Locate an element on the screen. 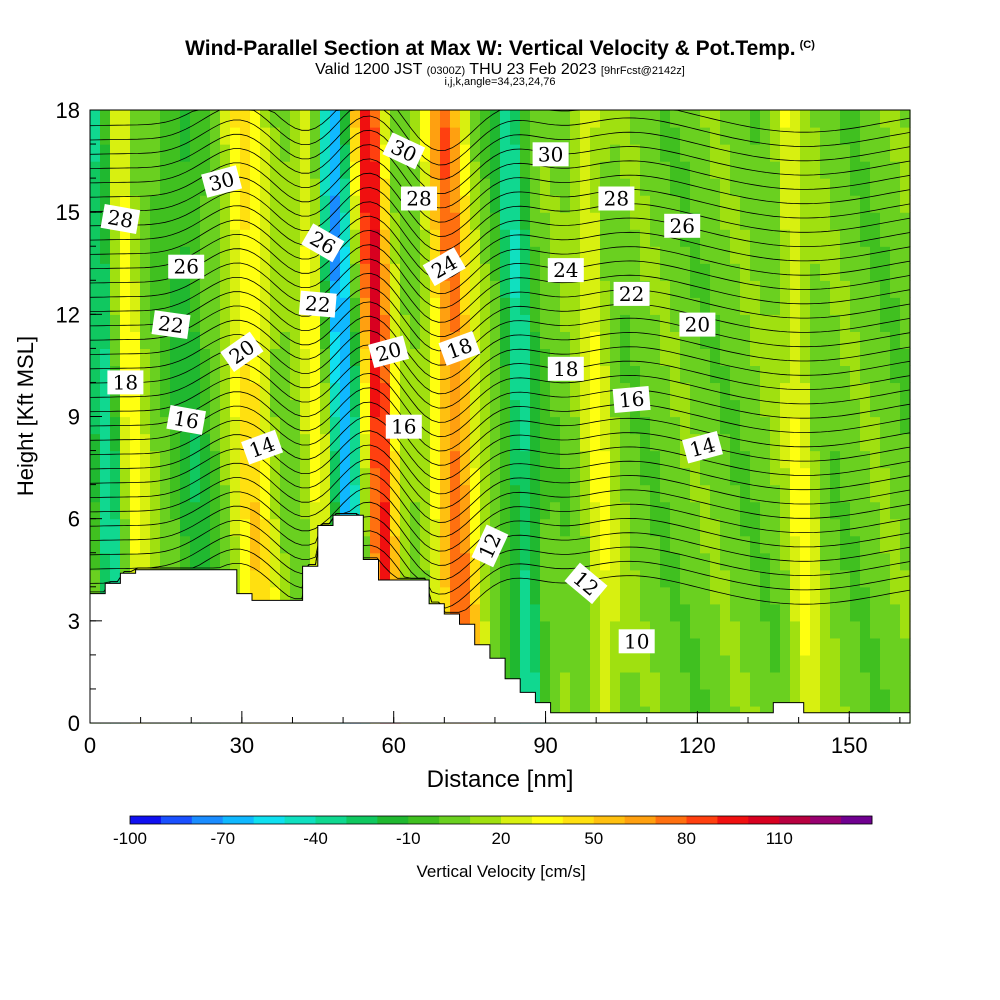 The height and width of the screenshot is (1000, 1000). x-tick-label: 150 is located at coordinates (849, 745).